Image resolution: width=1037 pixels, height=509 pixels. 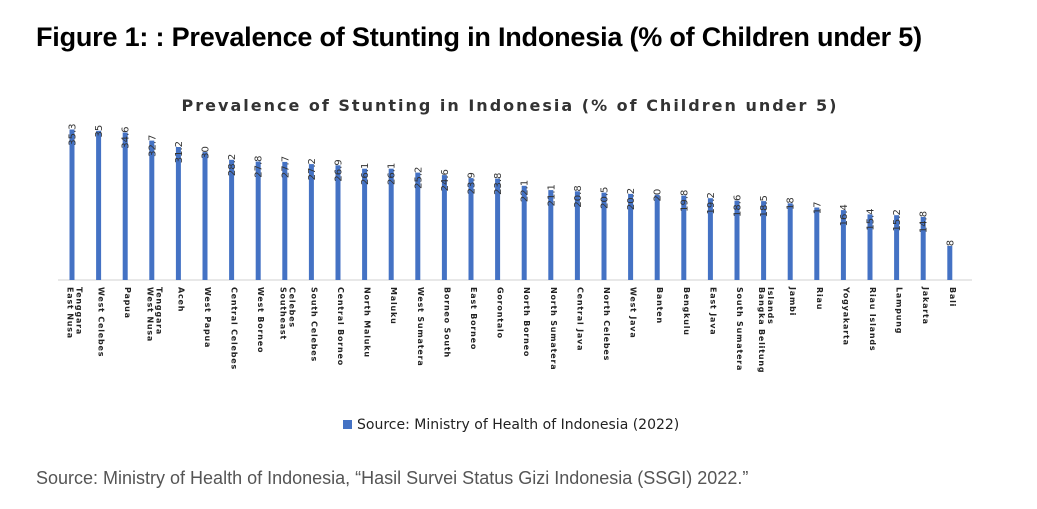 What do you see at coordinates (845, 316) in the screenshot?
I see `category-label: Yogyakarta` at bounding box center [845, 316].